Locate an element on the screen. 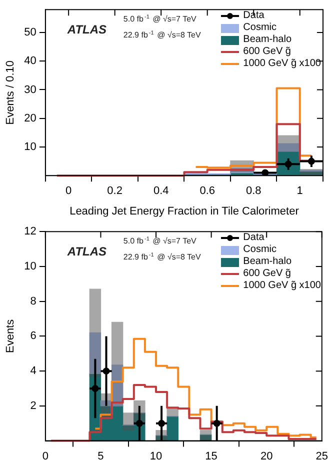  x-tick-label: 20 is located at coordinates (266, 456).